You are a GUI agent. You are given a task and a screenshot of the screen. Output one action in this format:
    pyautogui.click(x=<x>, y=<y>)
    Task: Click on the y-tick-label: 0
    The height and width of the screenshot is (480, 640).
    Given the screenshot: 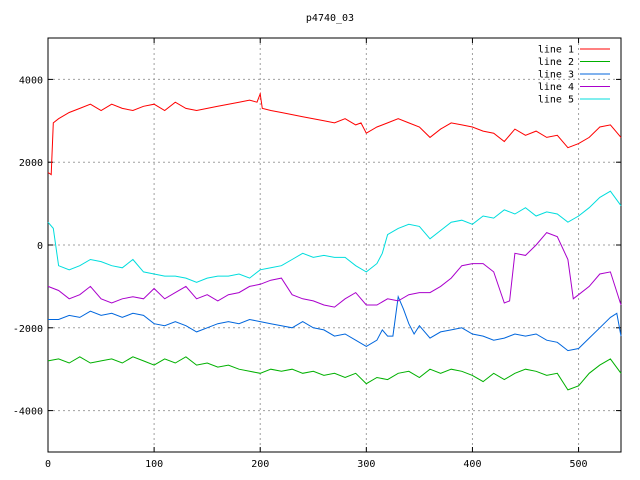 What is the action you would take?
    pyautogui.click(x=40, y=246)
    